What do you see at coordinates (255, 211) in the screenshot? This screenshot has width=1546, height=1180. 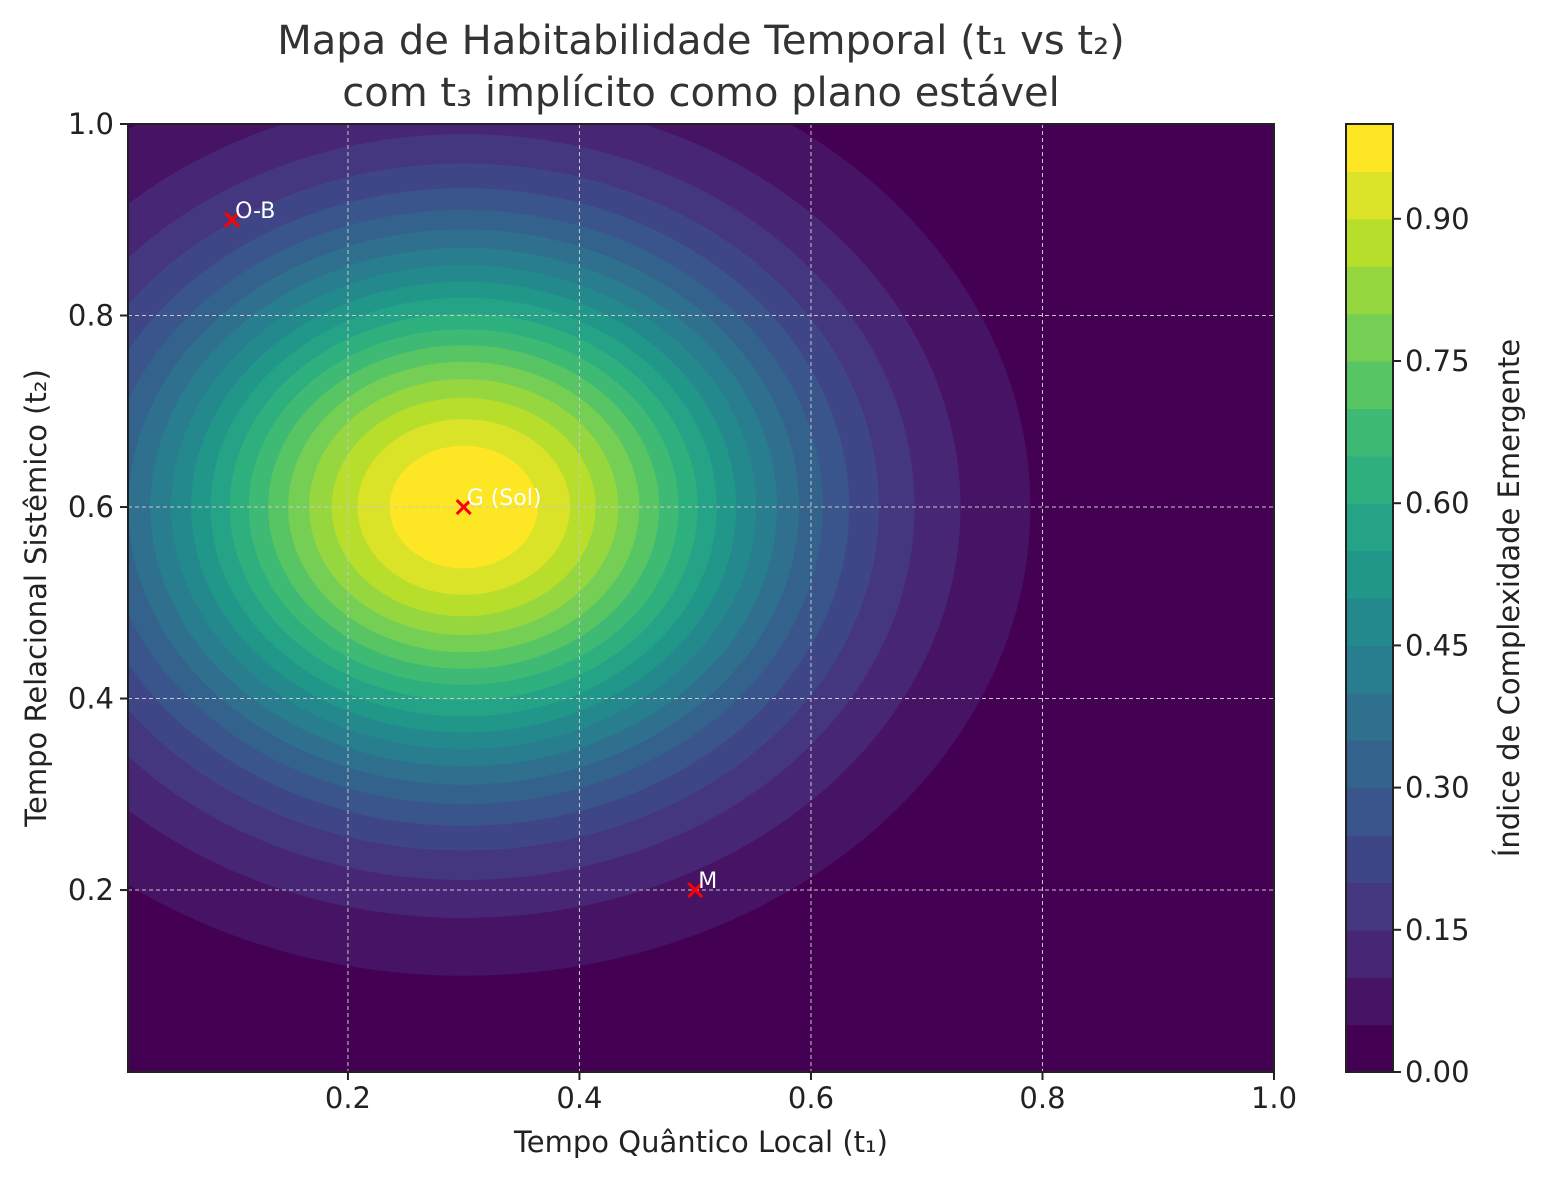 I see `data-point-label: O-B` at bounding box center [255, 211].